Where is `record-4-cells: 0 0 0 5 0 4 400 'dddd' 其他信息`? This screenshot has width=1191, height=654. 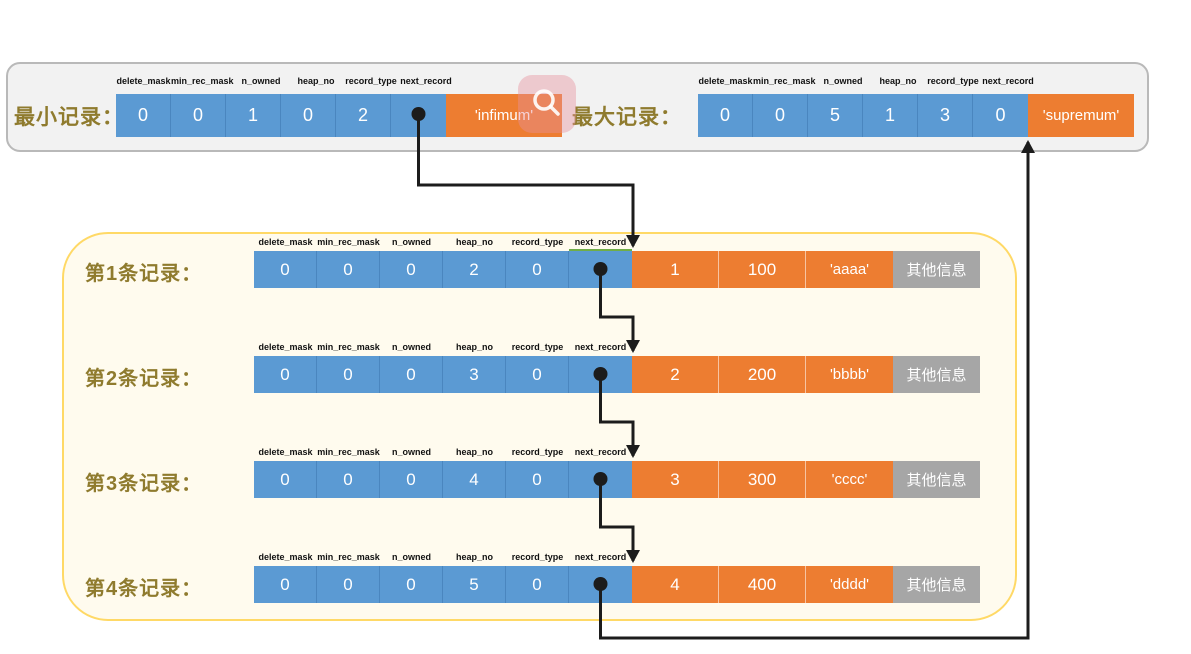
record-4-cells: 0 0 0 5 0 4 400 'dddd' 其他信息 is located at coordinates (617, 584).